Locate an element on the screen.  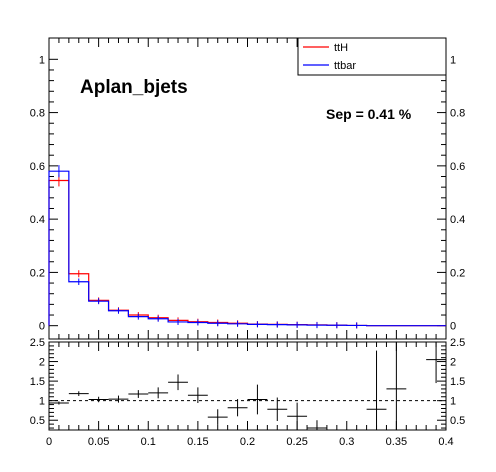
x-tick-label: 0.25 is located at coordinates (296, 442).